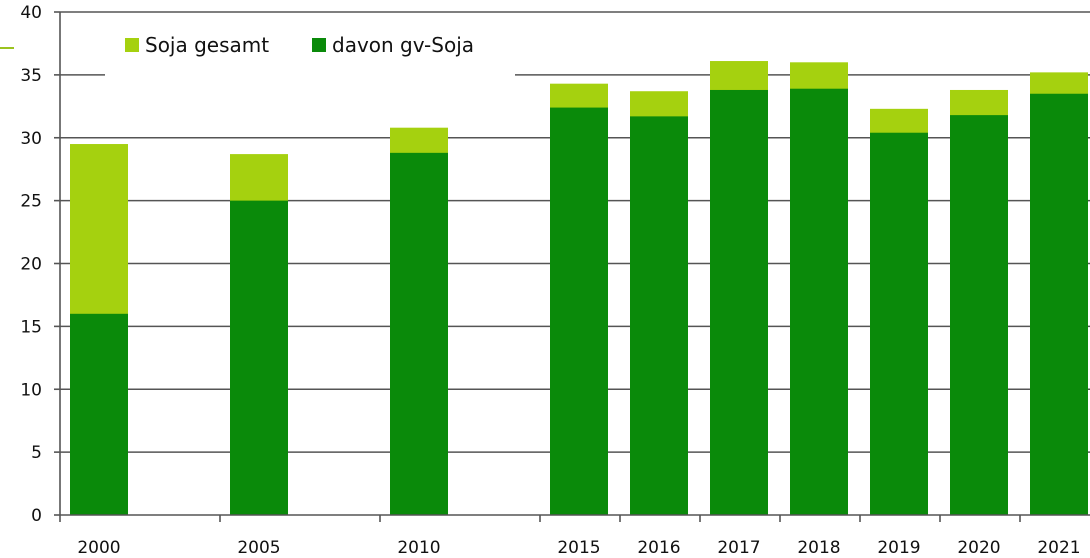 This screenshot has height=558, width=1090. I want to click on y-tick-label-5: 5, so click(36, 453).